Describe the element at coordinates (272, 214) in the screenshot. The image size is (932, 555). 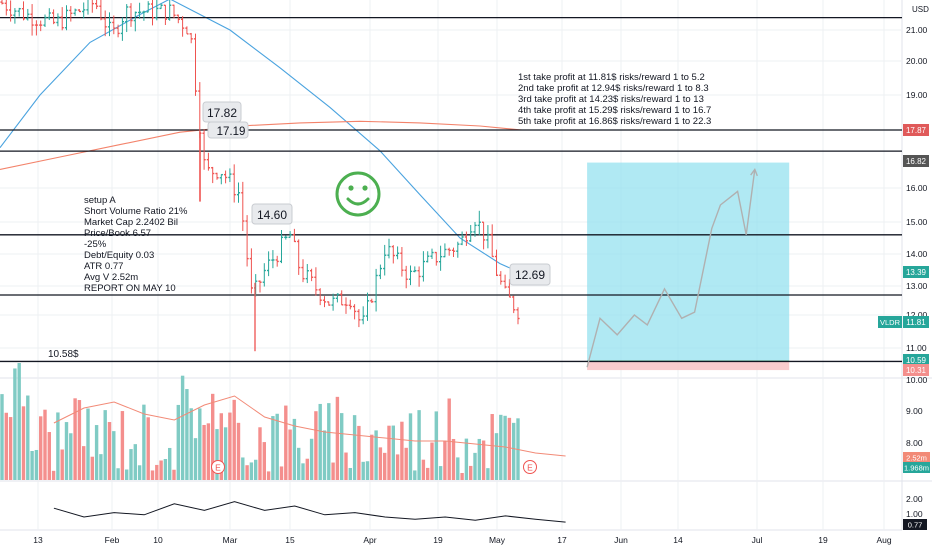
I see `callout-14-60: 14.60` at that location.